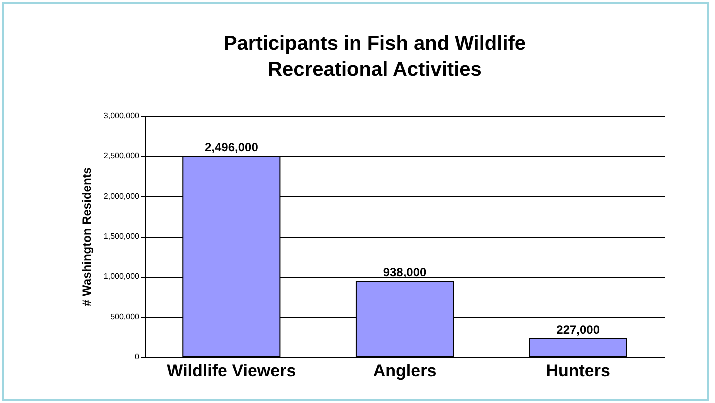 The image size is (715, 403). What do you see at coordinates (122, 116) in the screenshot?
I see `y-tick-label: 3,000,000` at bounding box center [122, 116].